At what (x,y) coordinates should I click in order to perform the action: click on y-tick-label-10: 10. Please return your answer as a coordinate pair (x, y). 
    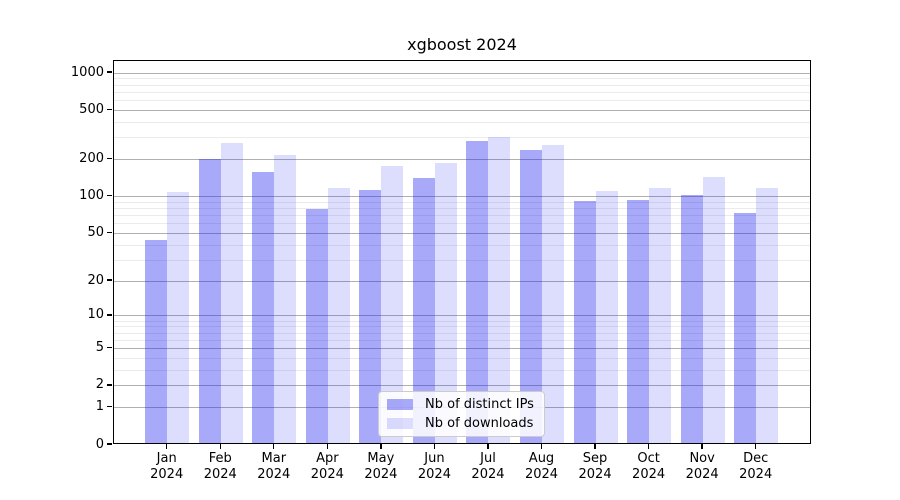
    Looking at the image, I should click on (95, 315).